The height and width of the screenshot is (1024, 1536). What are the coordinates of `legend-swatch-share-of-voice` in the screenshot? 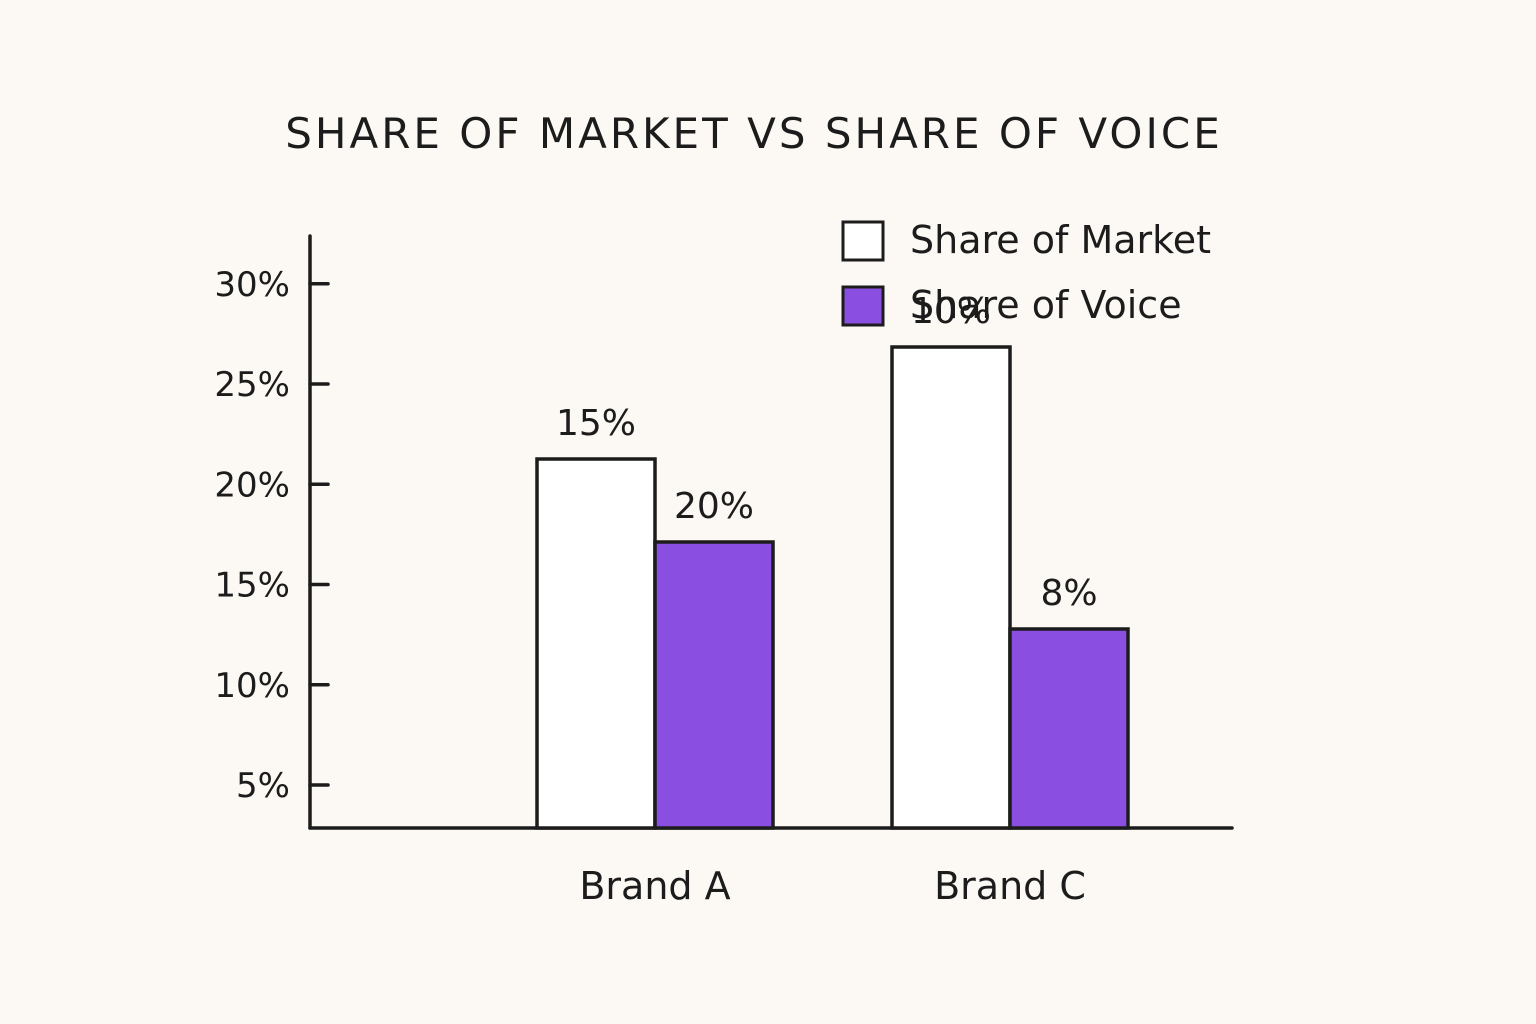 It's located at (863, 306).